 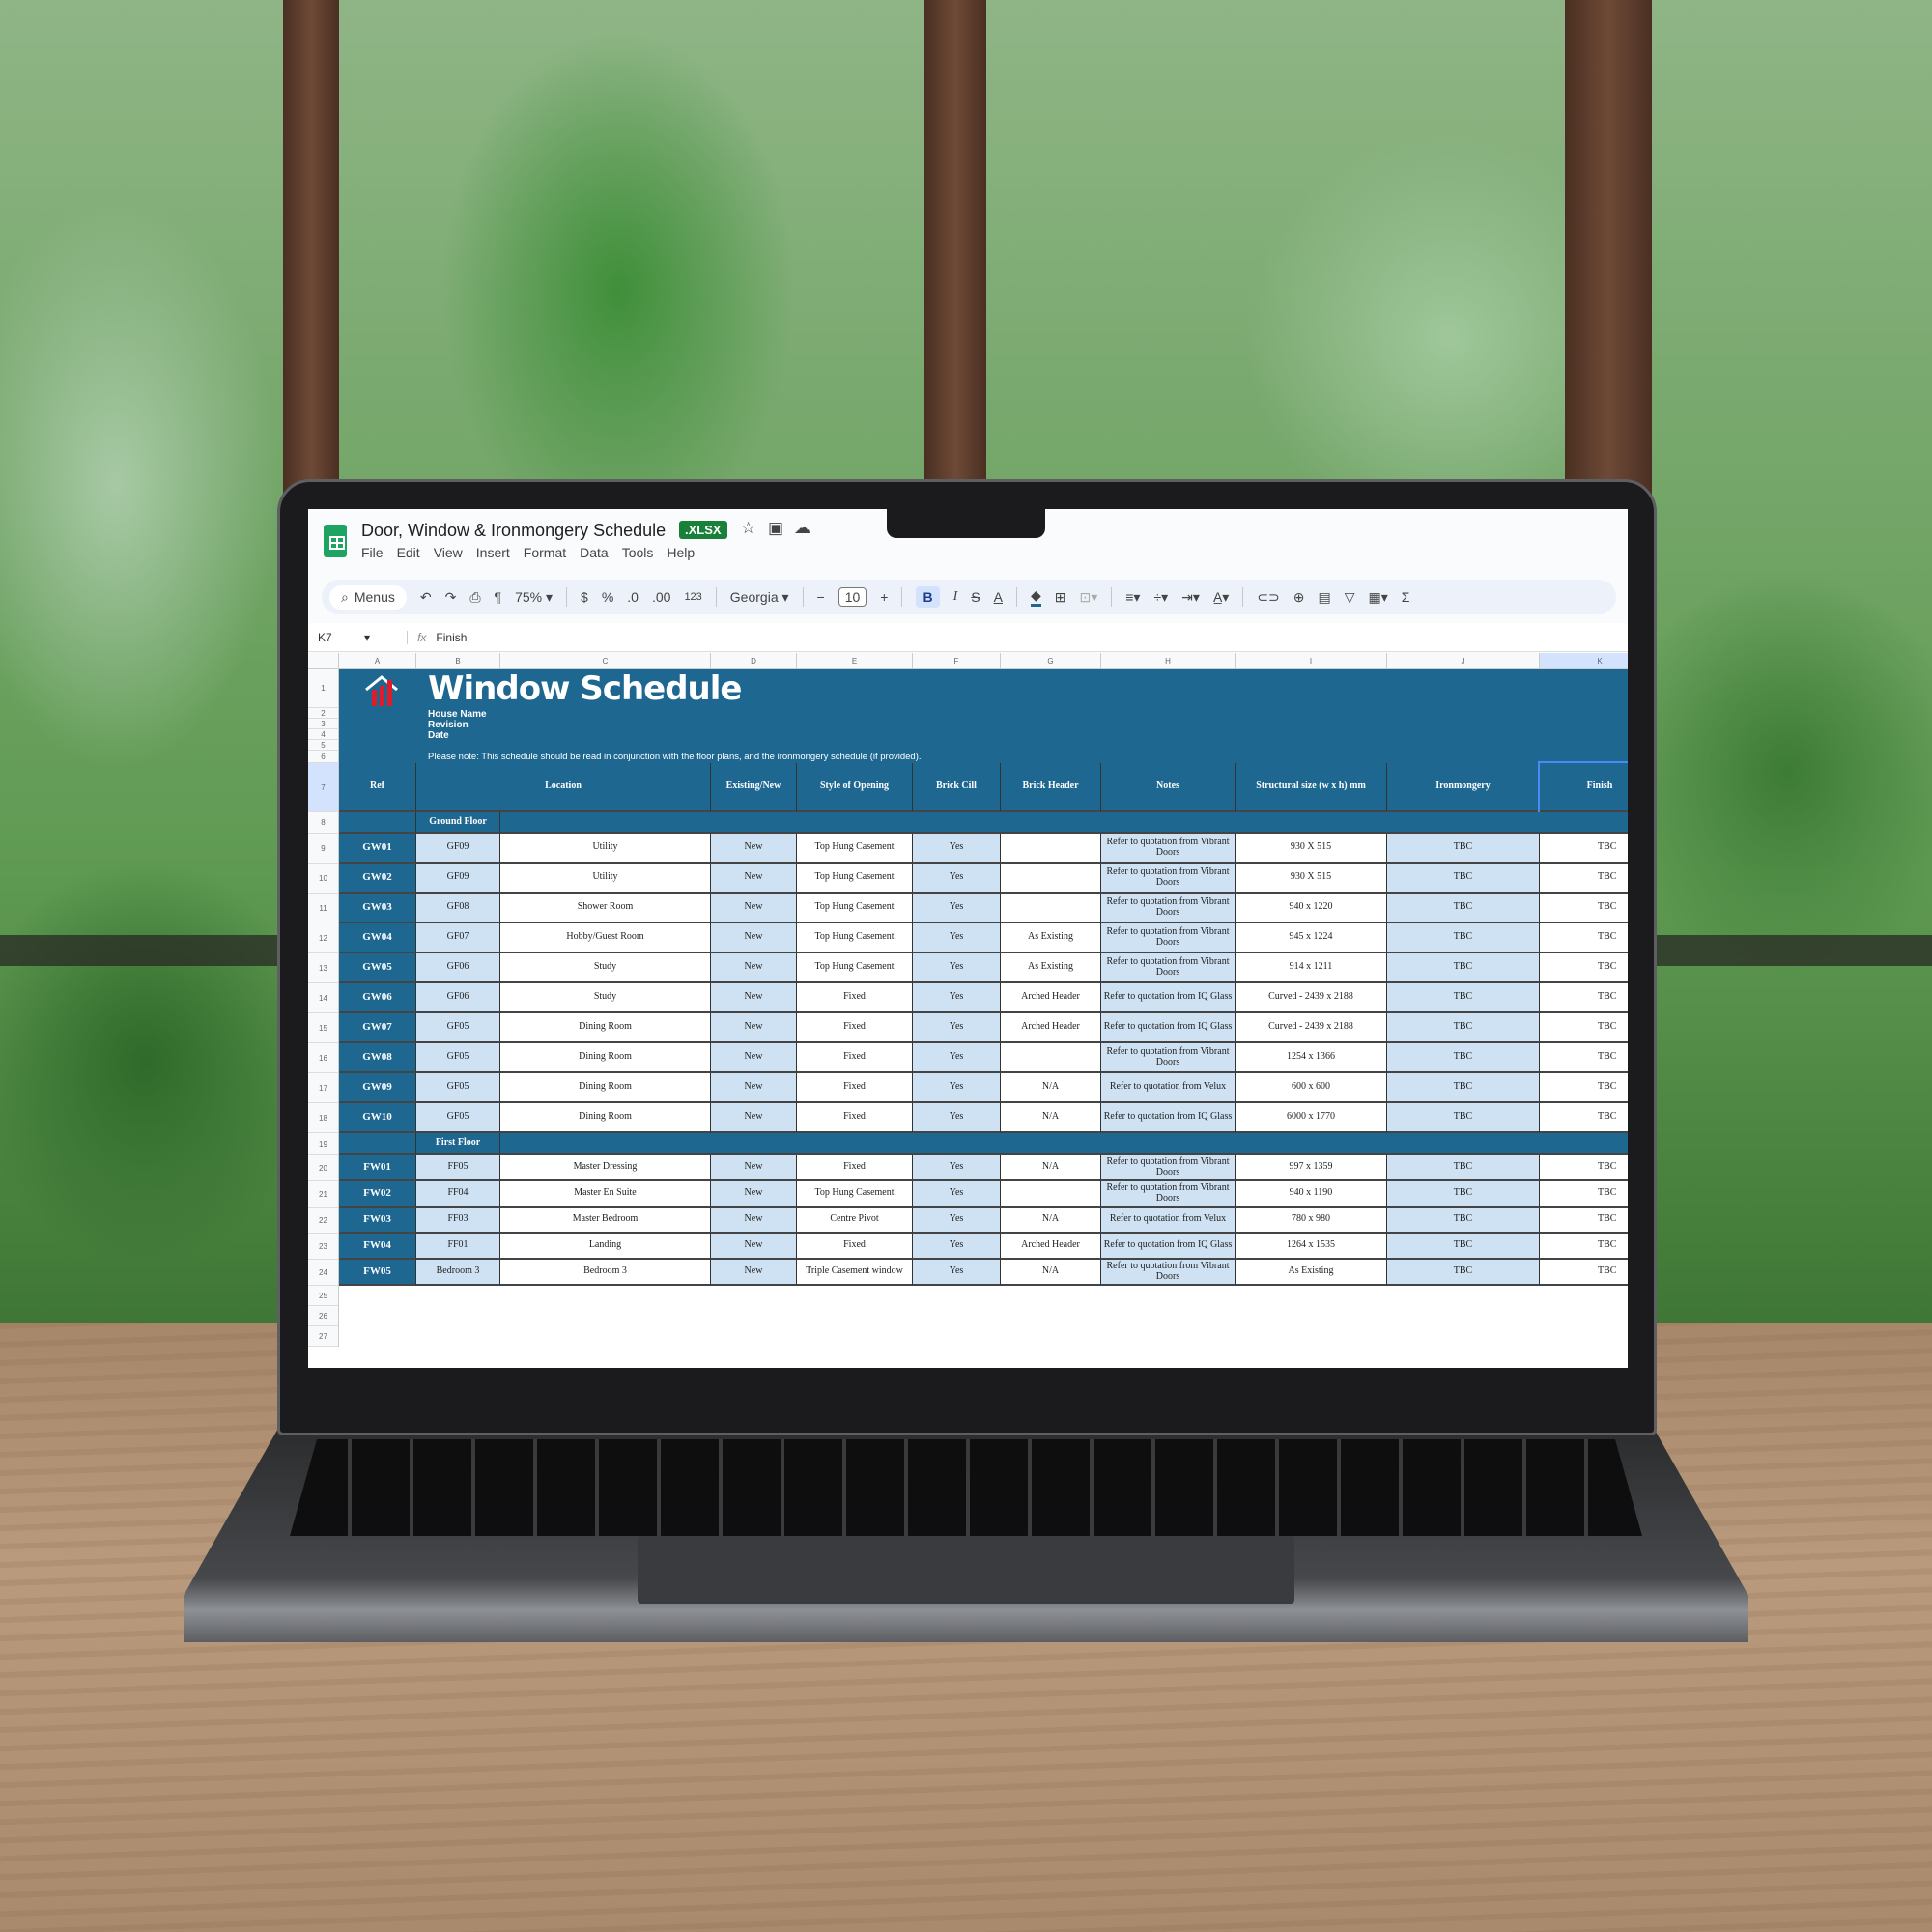 What do you see at coordinates (748, 528) in the screenshot?
I see `star-icon: ☆` at bounding box center [748, 528].